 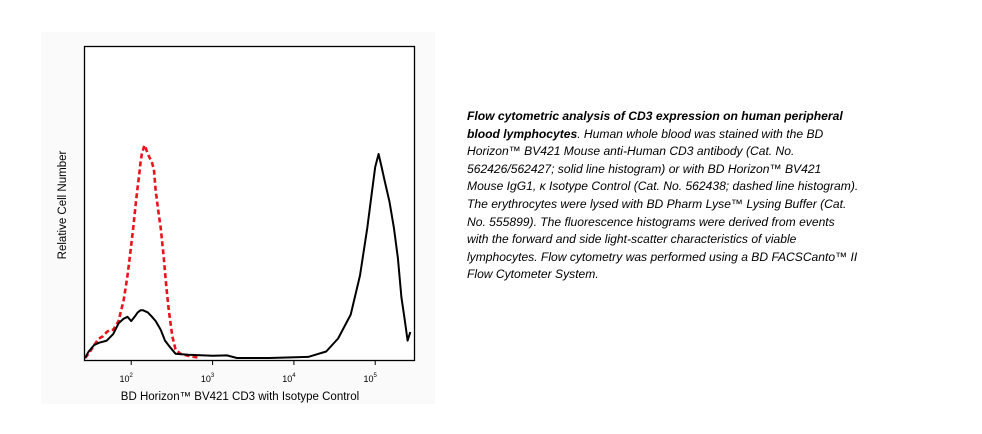 I want to click on x-tick-label: 10⁴, so click(x=289, y=378).